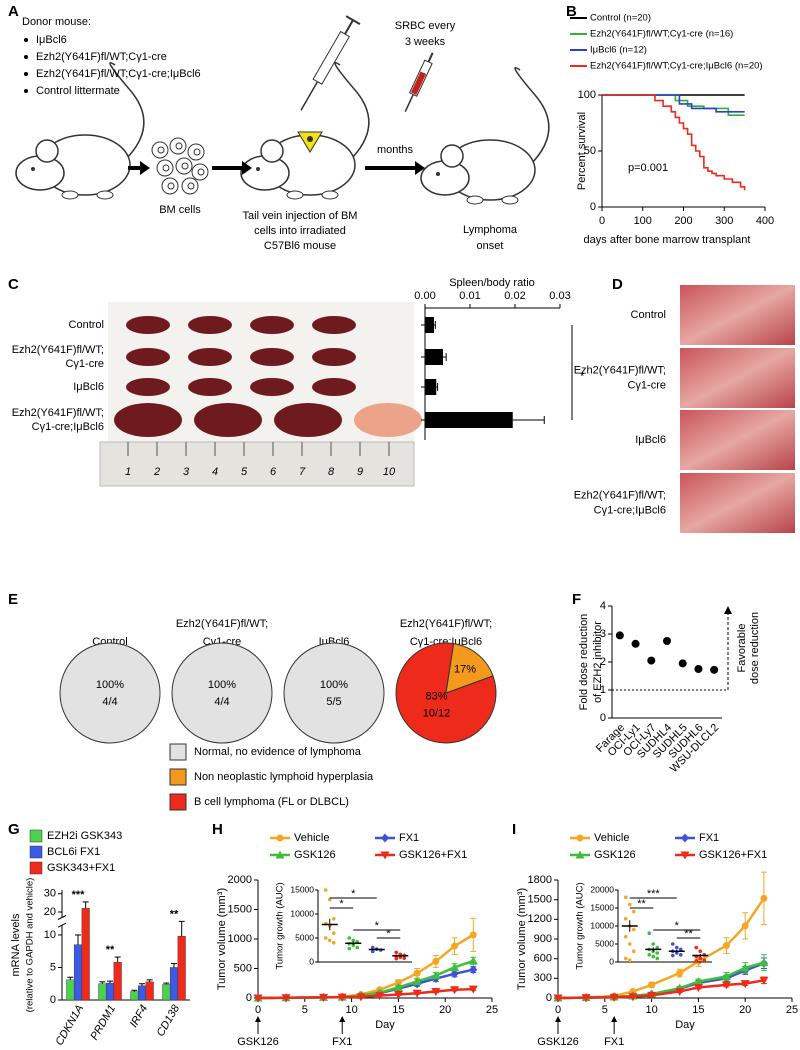 This screenshot has height=1050, width=800. I want to click on x-tick-label: 20, so click(745, 1010).